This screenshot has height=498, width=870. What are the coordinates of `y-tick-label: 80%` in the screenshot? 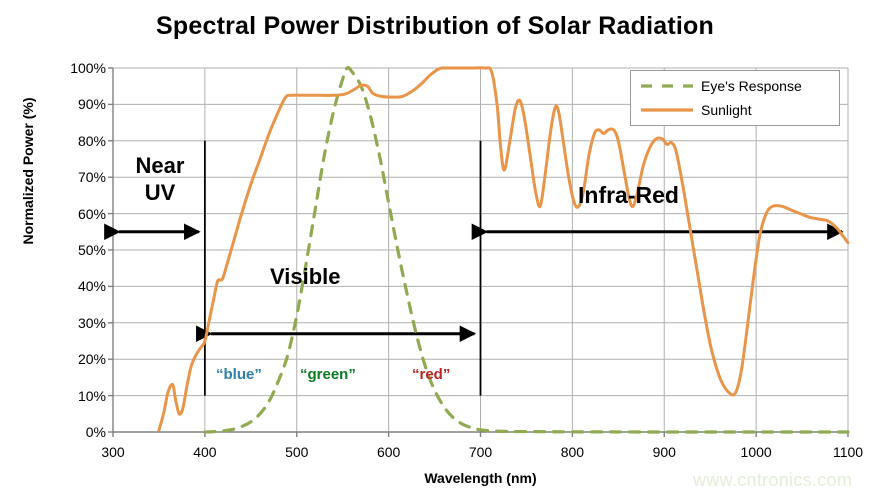 It's located at (91, 140).